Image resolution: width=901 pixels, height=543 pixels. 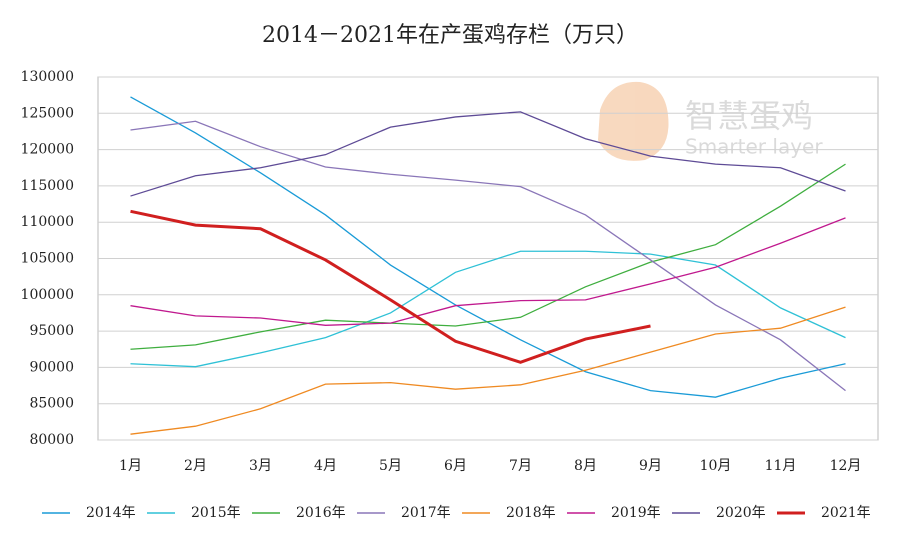 I want to click on x-tick-label: 3月, so click(x=260, y=466).